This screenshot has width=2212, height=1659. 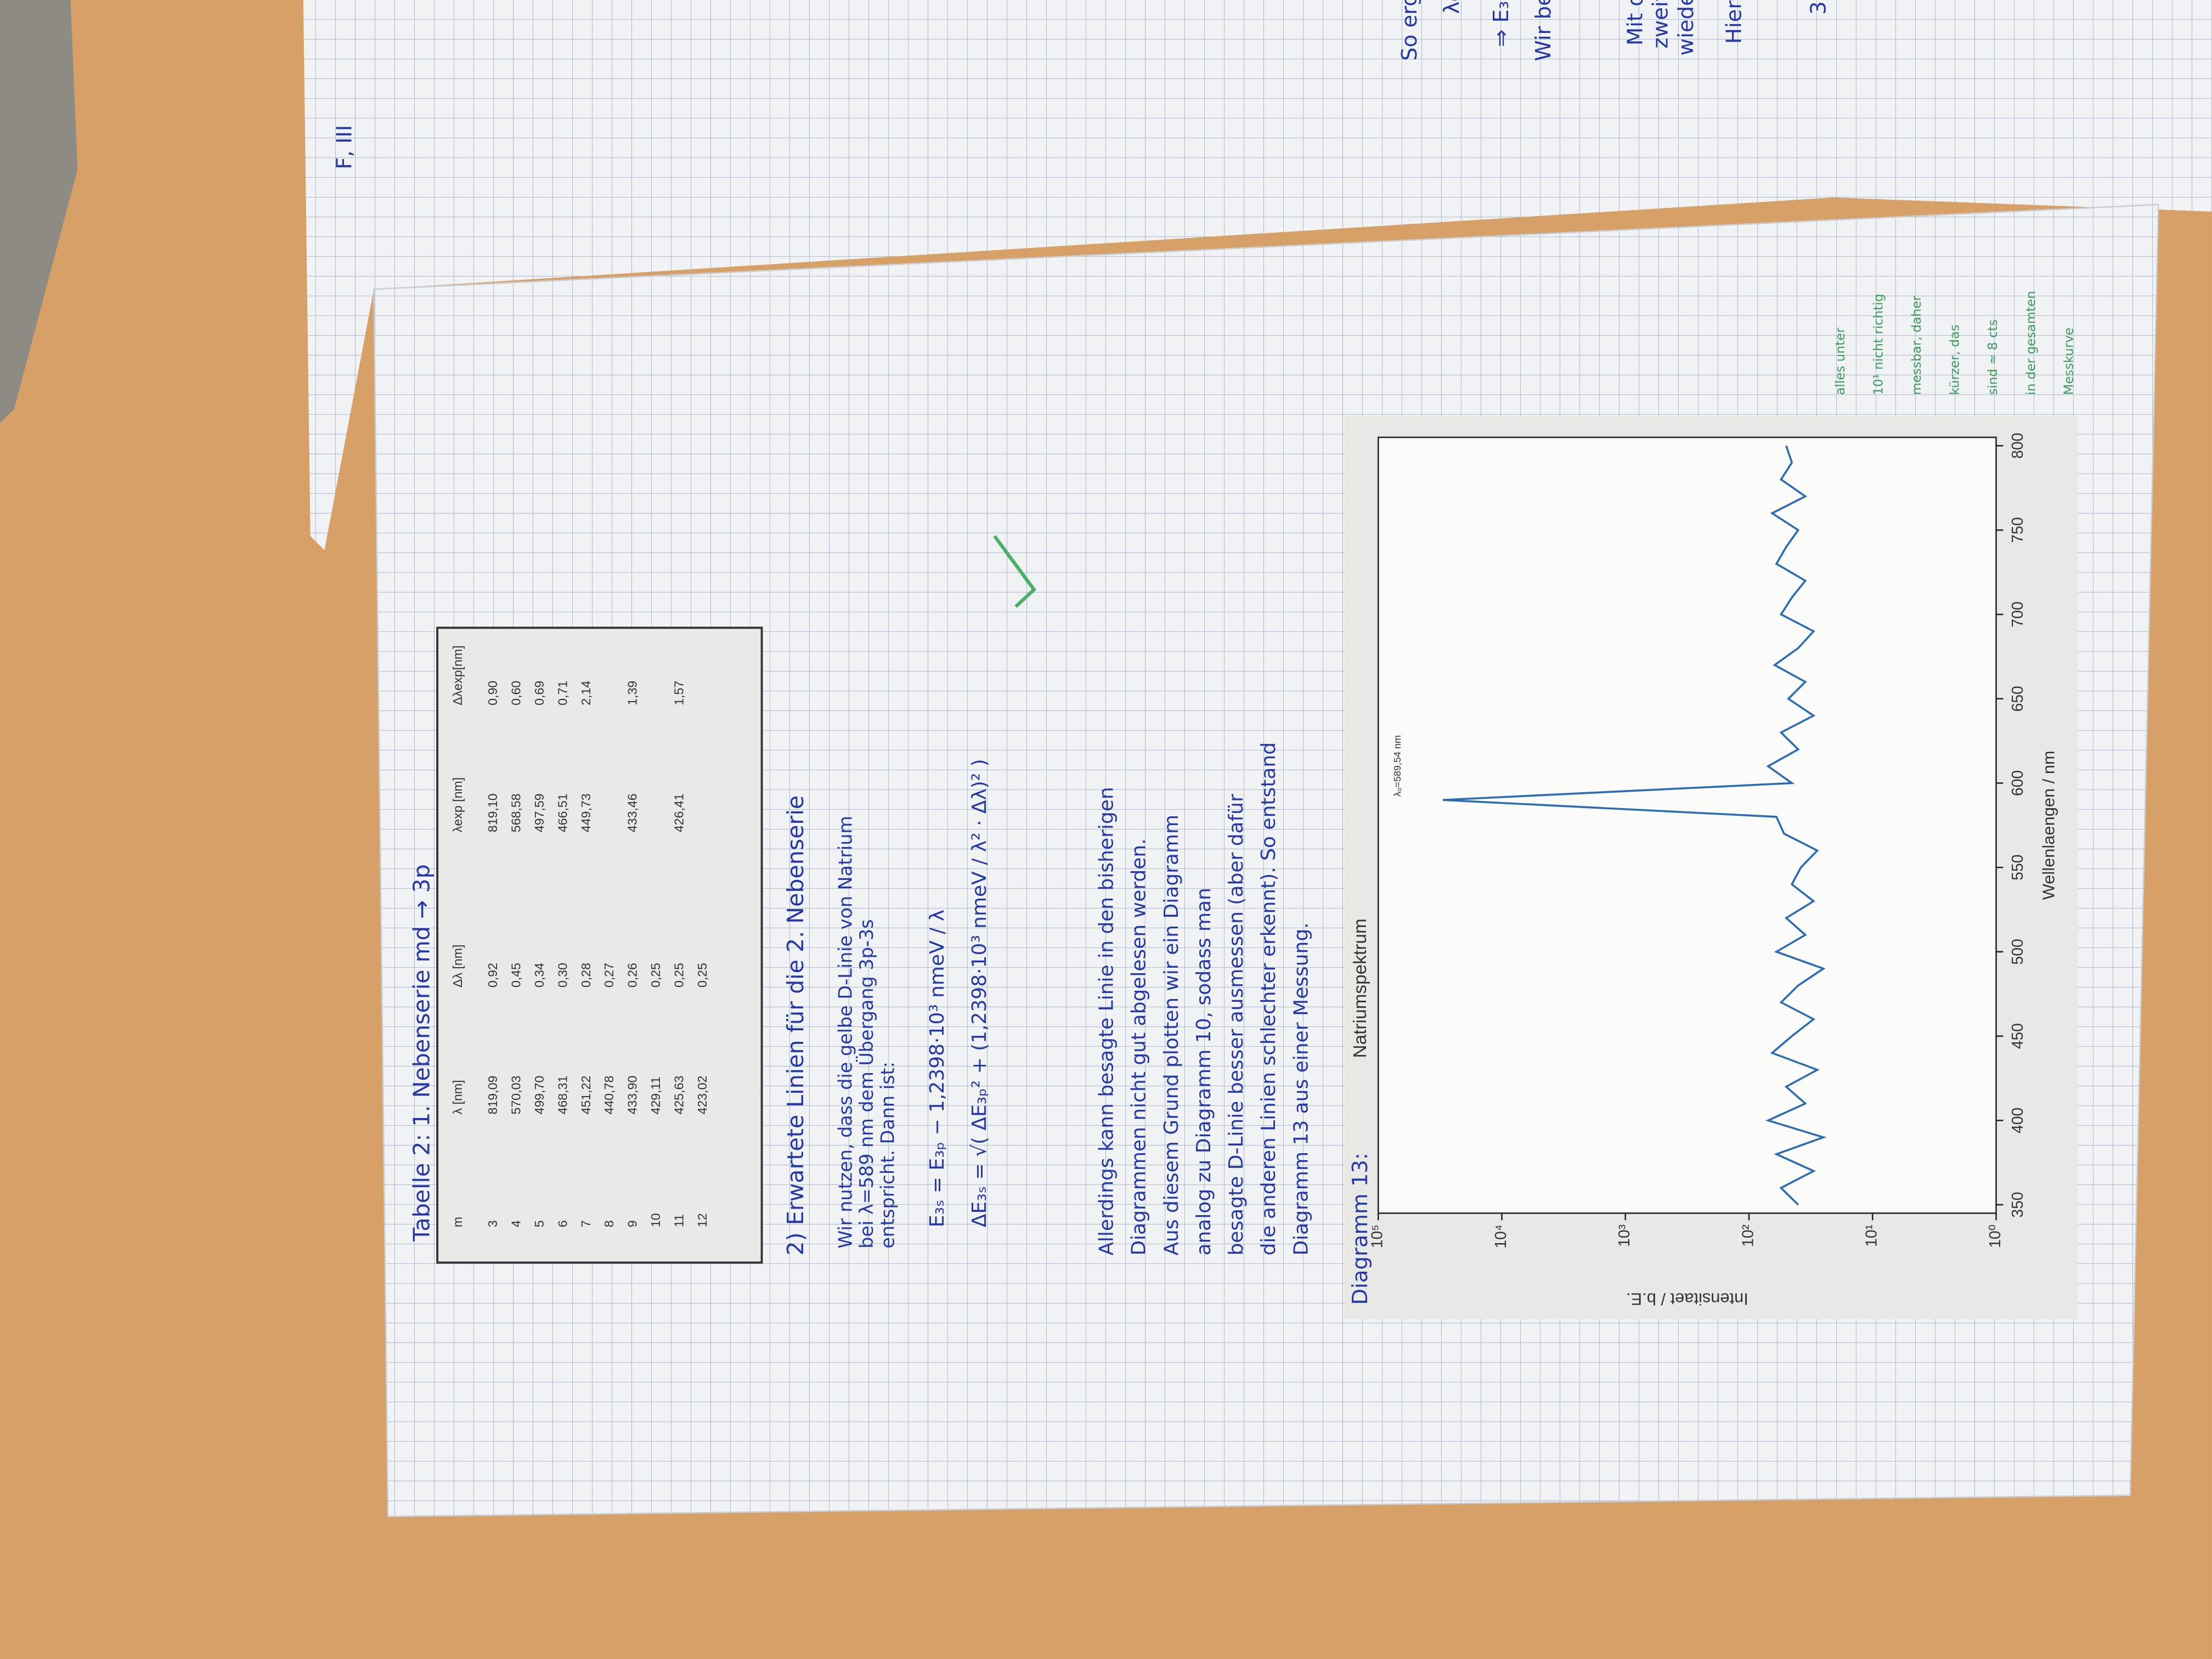 What do you see at coordinates (516, 813) in the screenshot?
I see `table-cell: 568,58` at bounding box center [516, 813].